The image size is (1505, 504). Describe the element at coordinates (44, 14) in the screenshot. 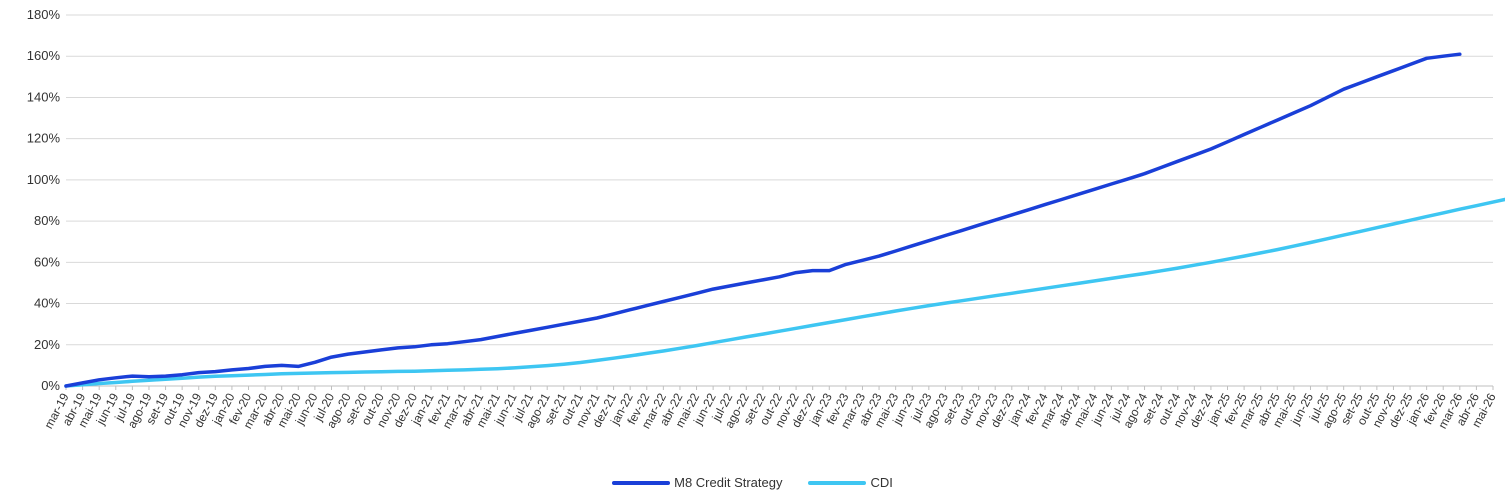

I see `y-tick-label: 180%` at that location.